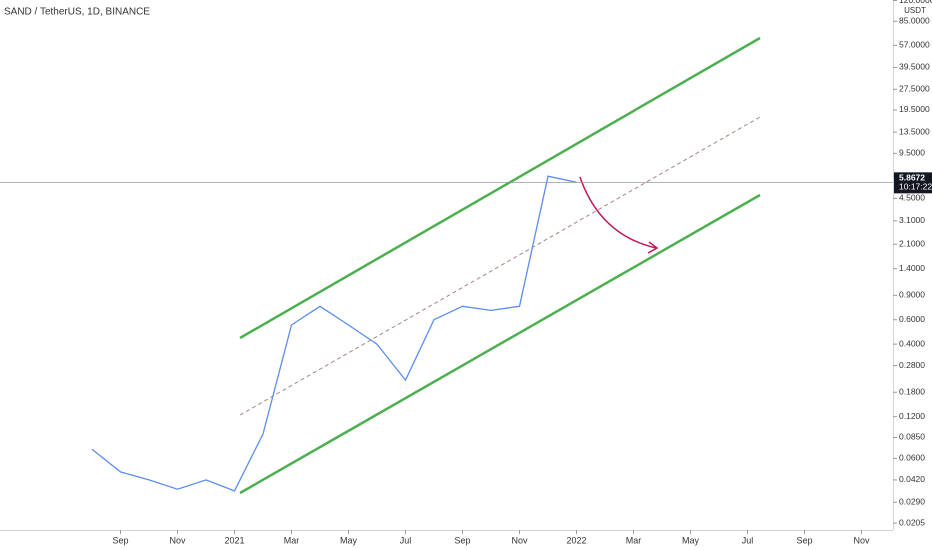 Image resolution: width=932 pixels, height=550 pixels. I want to click on y-tick-label: 0.9000, so click(912, 295).